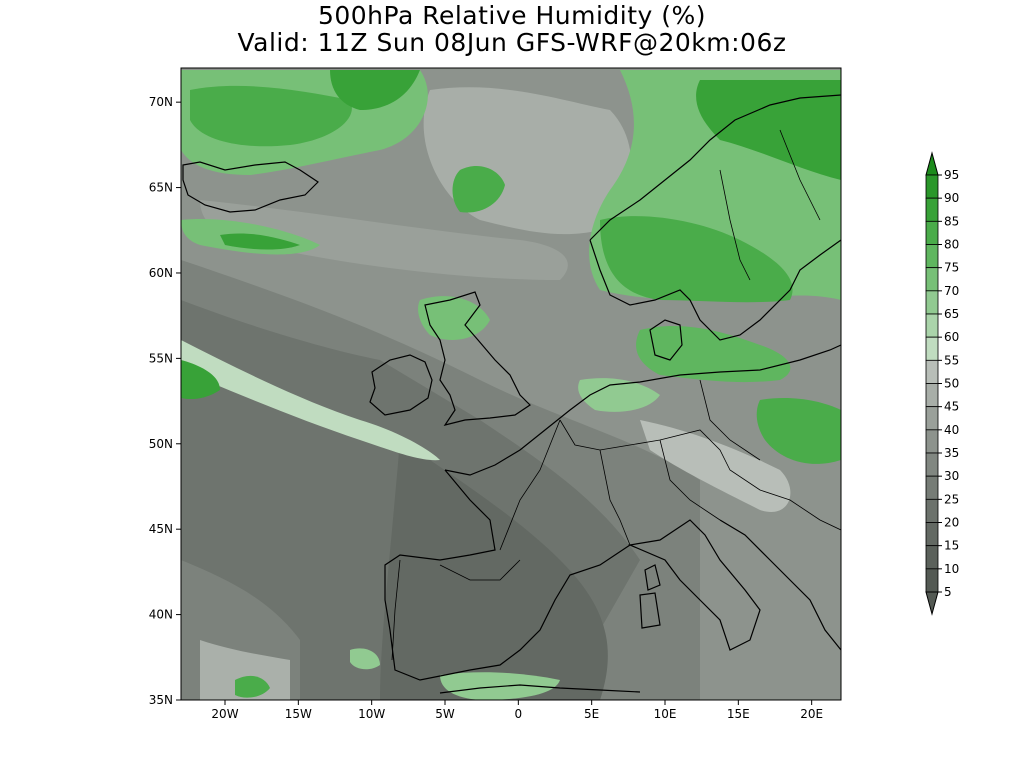 This screenshot has width=1024, height=768. What do you see at coordinates (161, 700) in the screenshot?
I see `lat-tick-label: 35N` at bounding box center [161, 700].